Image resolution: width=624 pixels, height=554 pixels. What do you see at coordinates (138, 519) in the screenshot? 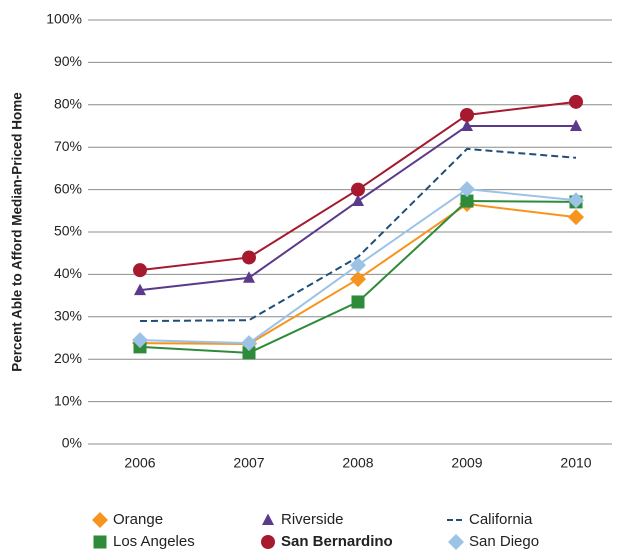
I see `legend-label: Orange` at bounding box center [138, 519].